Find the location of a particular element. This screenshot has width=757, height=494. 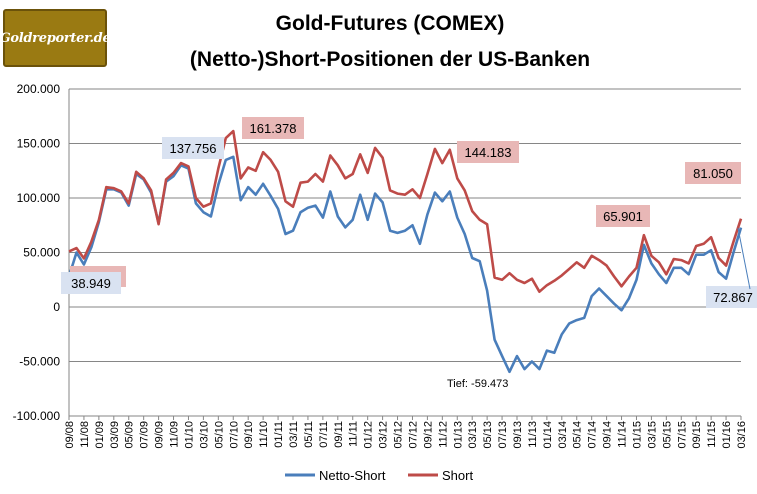

x-tick-label: 05/10 is located at coordinates (219, 435).